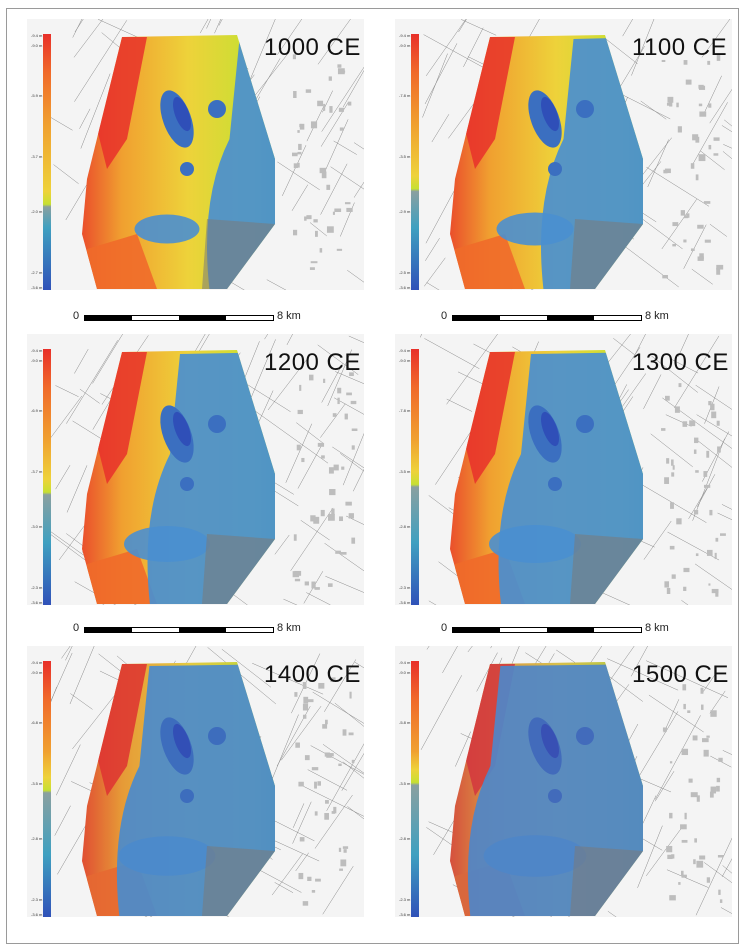 The image size is (745, 950). What do you see at coordinates (37, 723) in the screenshot?
I see `legend-tick-label: -6.8 m` at bounding box center [37, 723].